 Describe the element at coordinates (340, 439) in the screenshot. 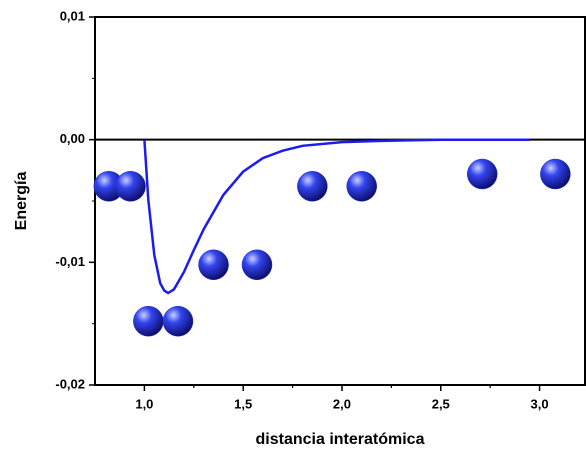

I see `x-axis-title: distancia interatómica` at that location.